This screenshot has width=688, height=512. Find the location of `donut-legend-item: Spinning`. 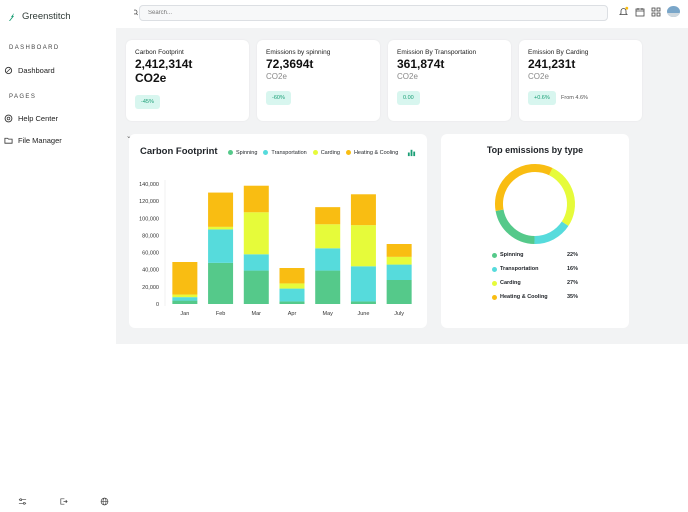

donut-legend-item: Spinning is located at coordinates (508, 255).